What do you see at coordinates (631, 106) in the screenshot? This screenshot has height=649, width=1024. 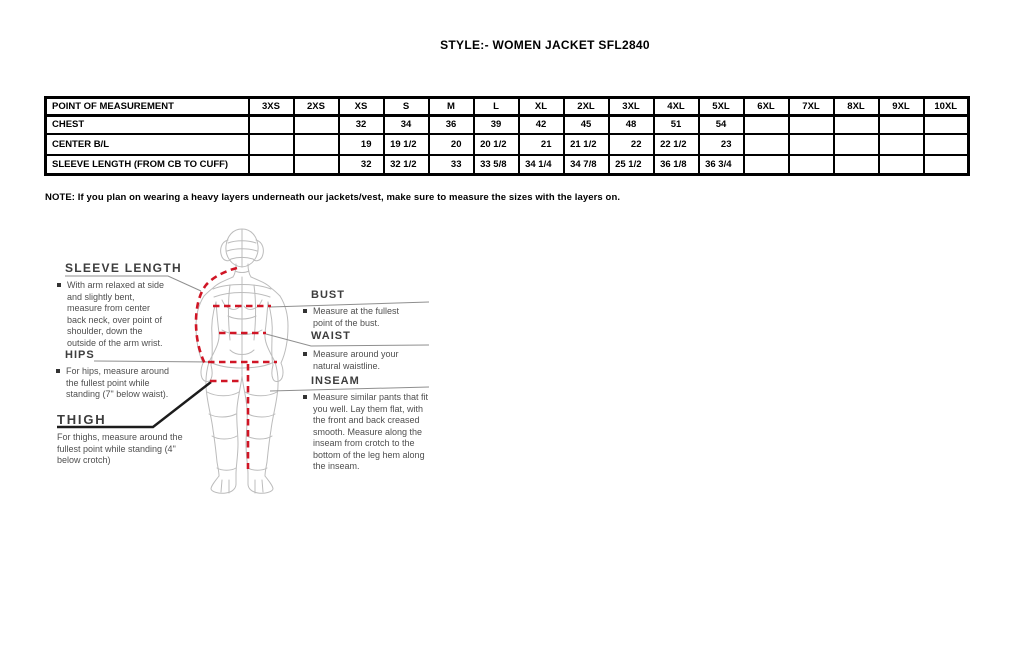 I see `size-column-header: 3XL` at bounding box center [631, 106].